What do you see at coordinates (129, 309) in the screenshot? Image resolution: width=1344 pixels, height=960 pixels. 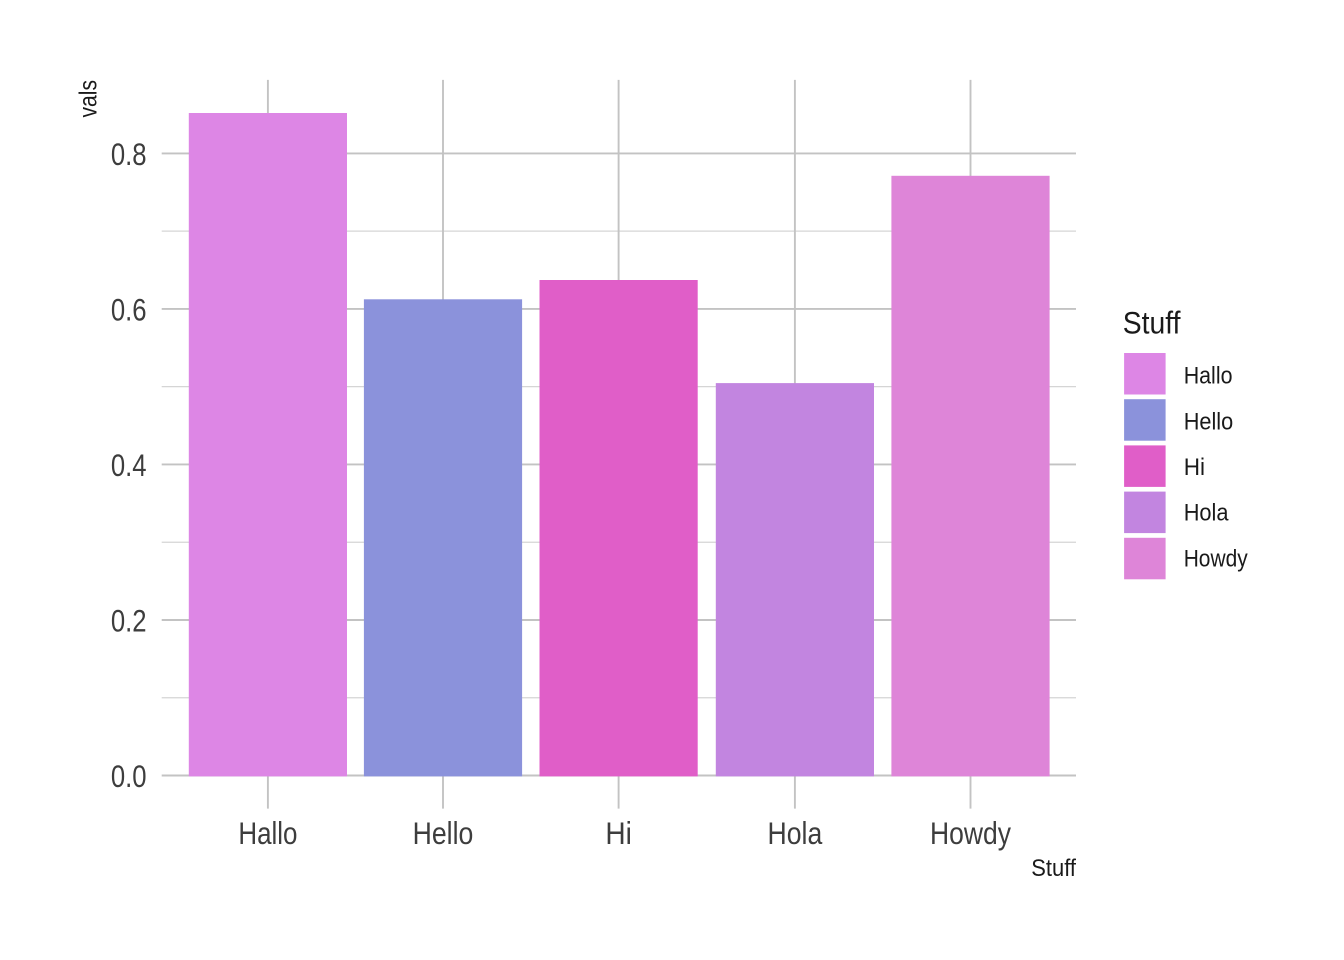 I see `svg-text: 0.6` at bounding box center [129, 309].